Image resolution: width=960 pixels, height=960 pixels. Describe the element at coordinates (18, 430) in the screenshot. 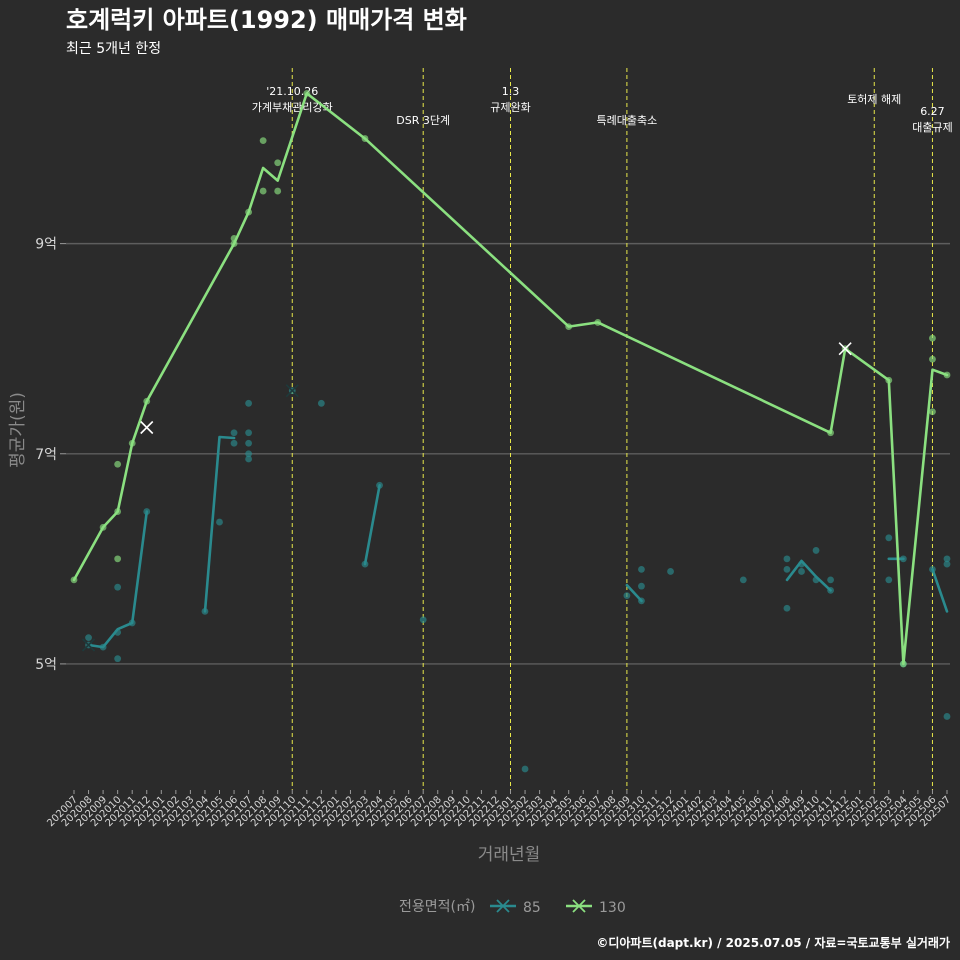

I see `y-axis-title: 평균가(원)` at that location.